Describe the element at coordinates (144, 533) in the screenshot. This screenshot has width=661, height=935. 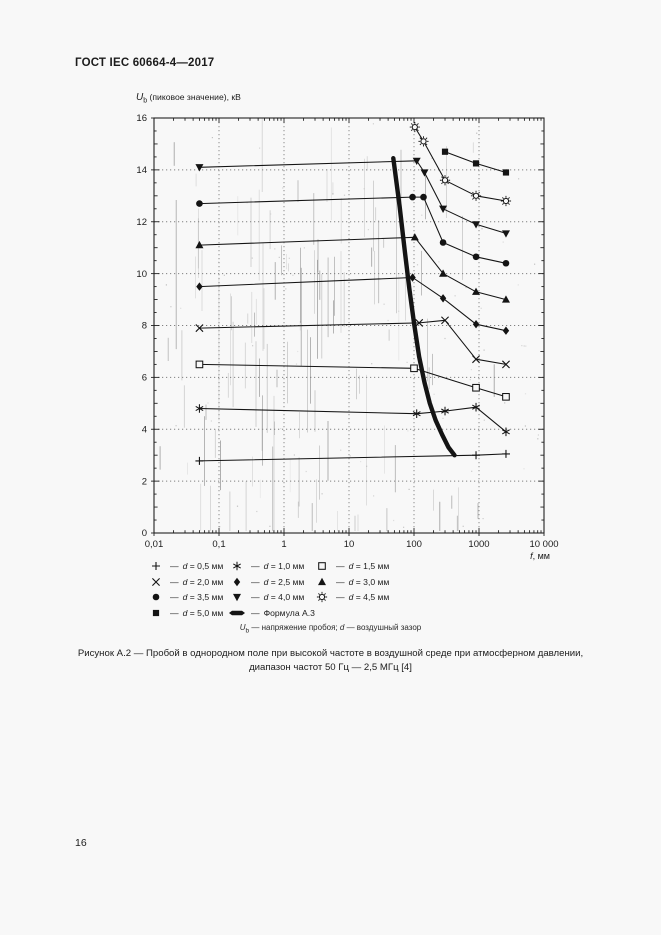
I see `y-tick-label: 0` at that location.